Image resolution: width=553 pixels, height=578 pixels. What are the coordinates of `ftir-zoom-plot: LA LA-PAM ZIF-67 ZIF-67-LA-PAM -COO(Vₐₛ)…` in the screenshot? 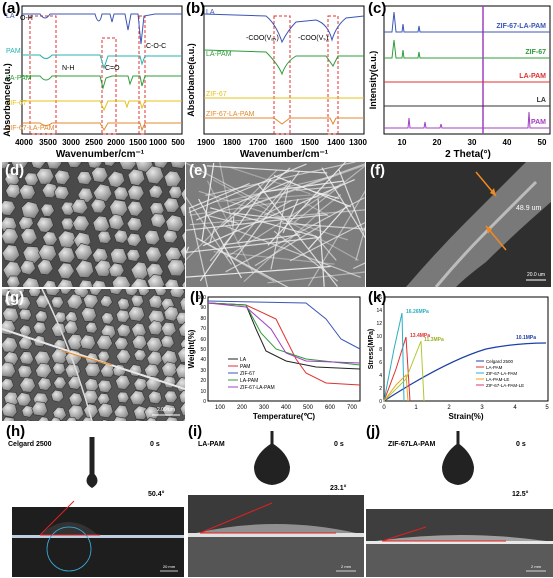 It's located at (276, 82).